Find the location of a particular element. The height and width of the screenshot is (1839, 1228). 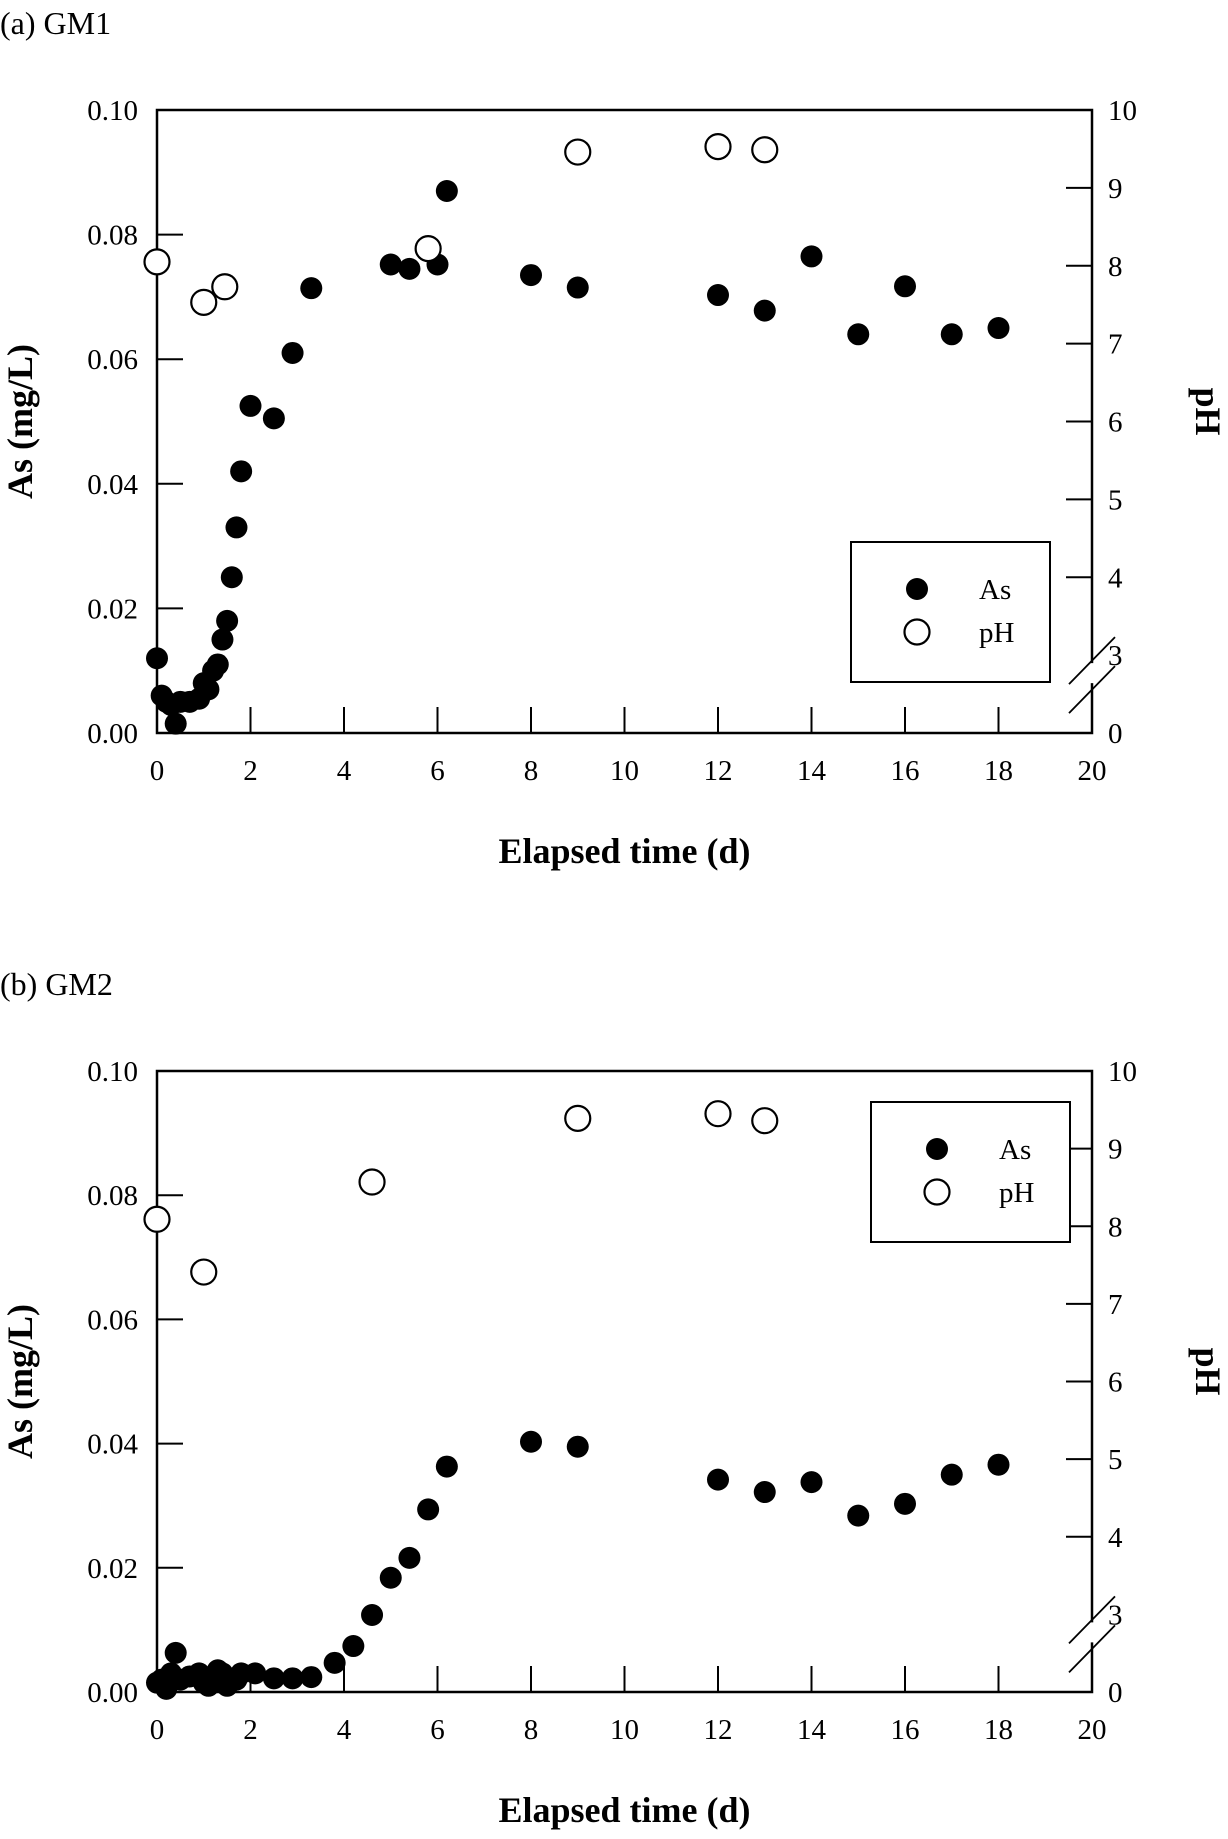

y2-tick-label: 0 is located at coordinates (1115, 734).